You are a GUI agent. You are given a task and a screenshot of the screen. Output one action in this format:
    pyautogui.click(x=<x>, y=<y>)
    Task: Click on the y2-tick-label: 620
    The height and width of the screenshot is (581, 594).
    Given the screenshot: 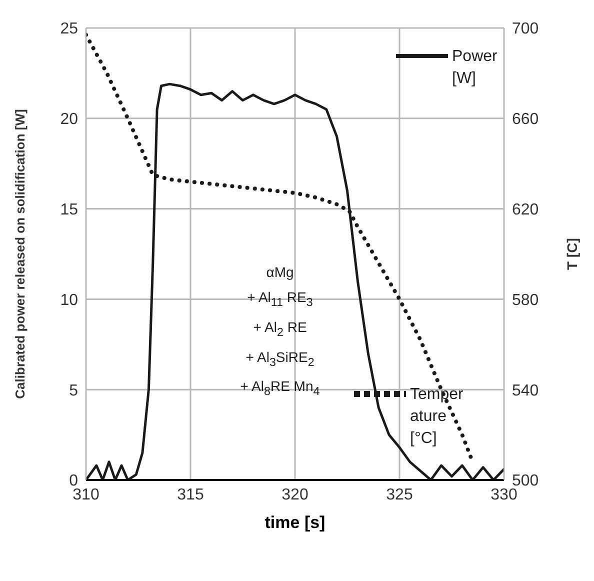 What is the action you would take?
    pyautogui.click(x=525, y=209)
    